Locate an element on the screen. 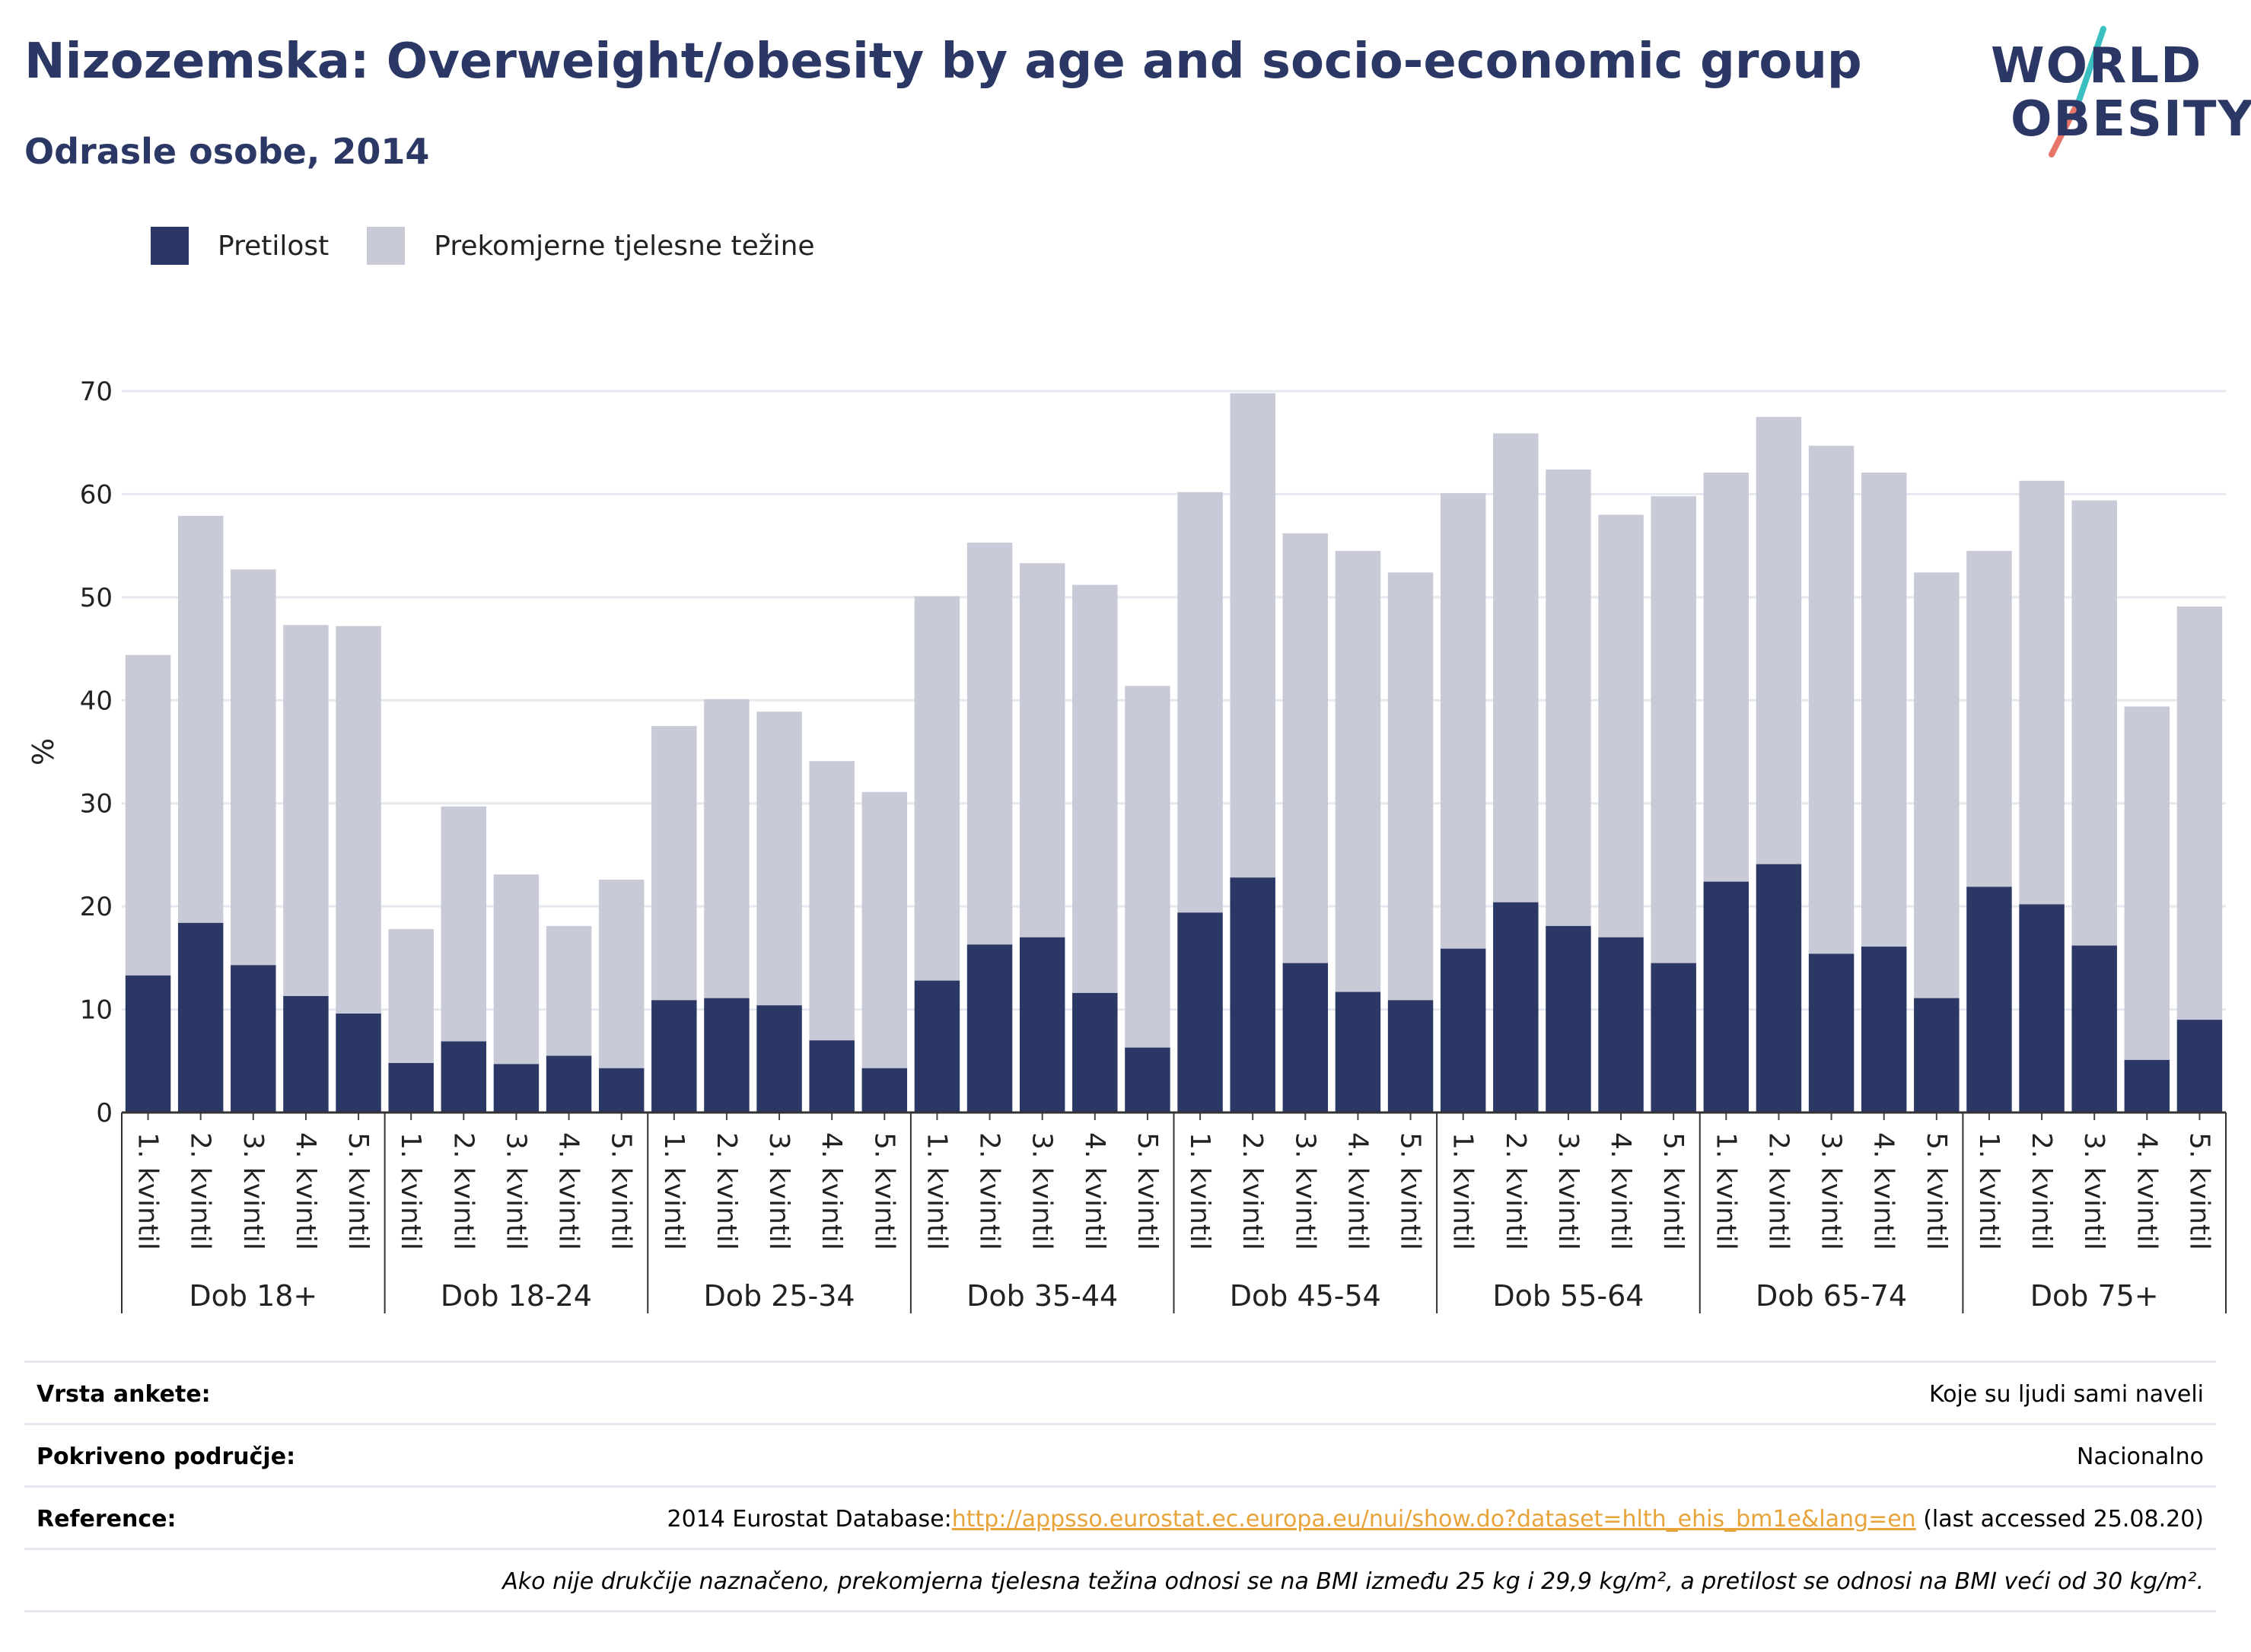  y-tick-label: 10 is located at coordinates (96, 1010).